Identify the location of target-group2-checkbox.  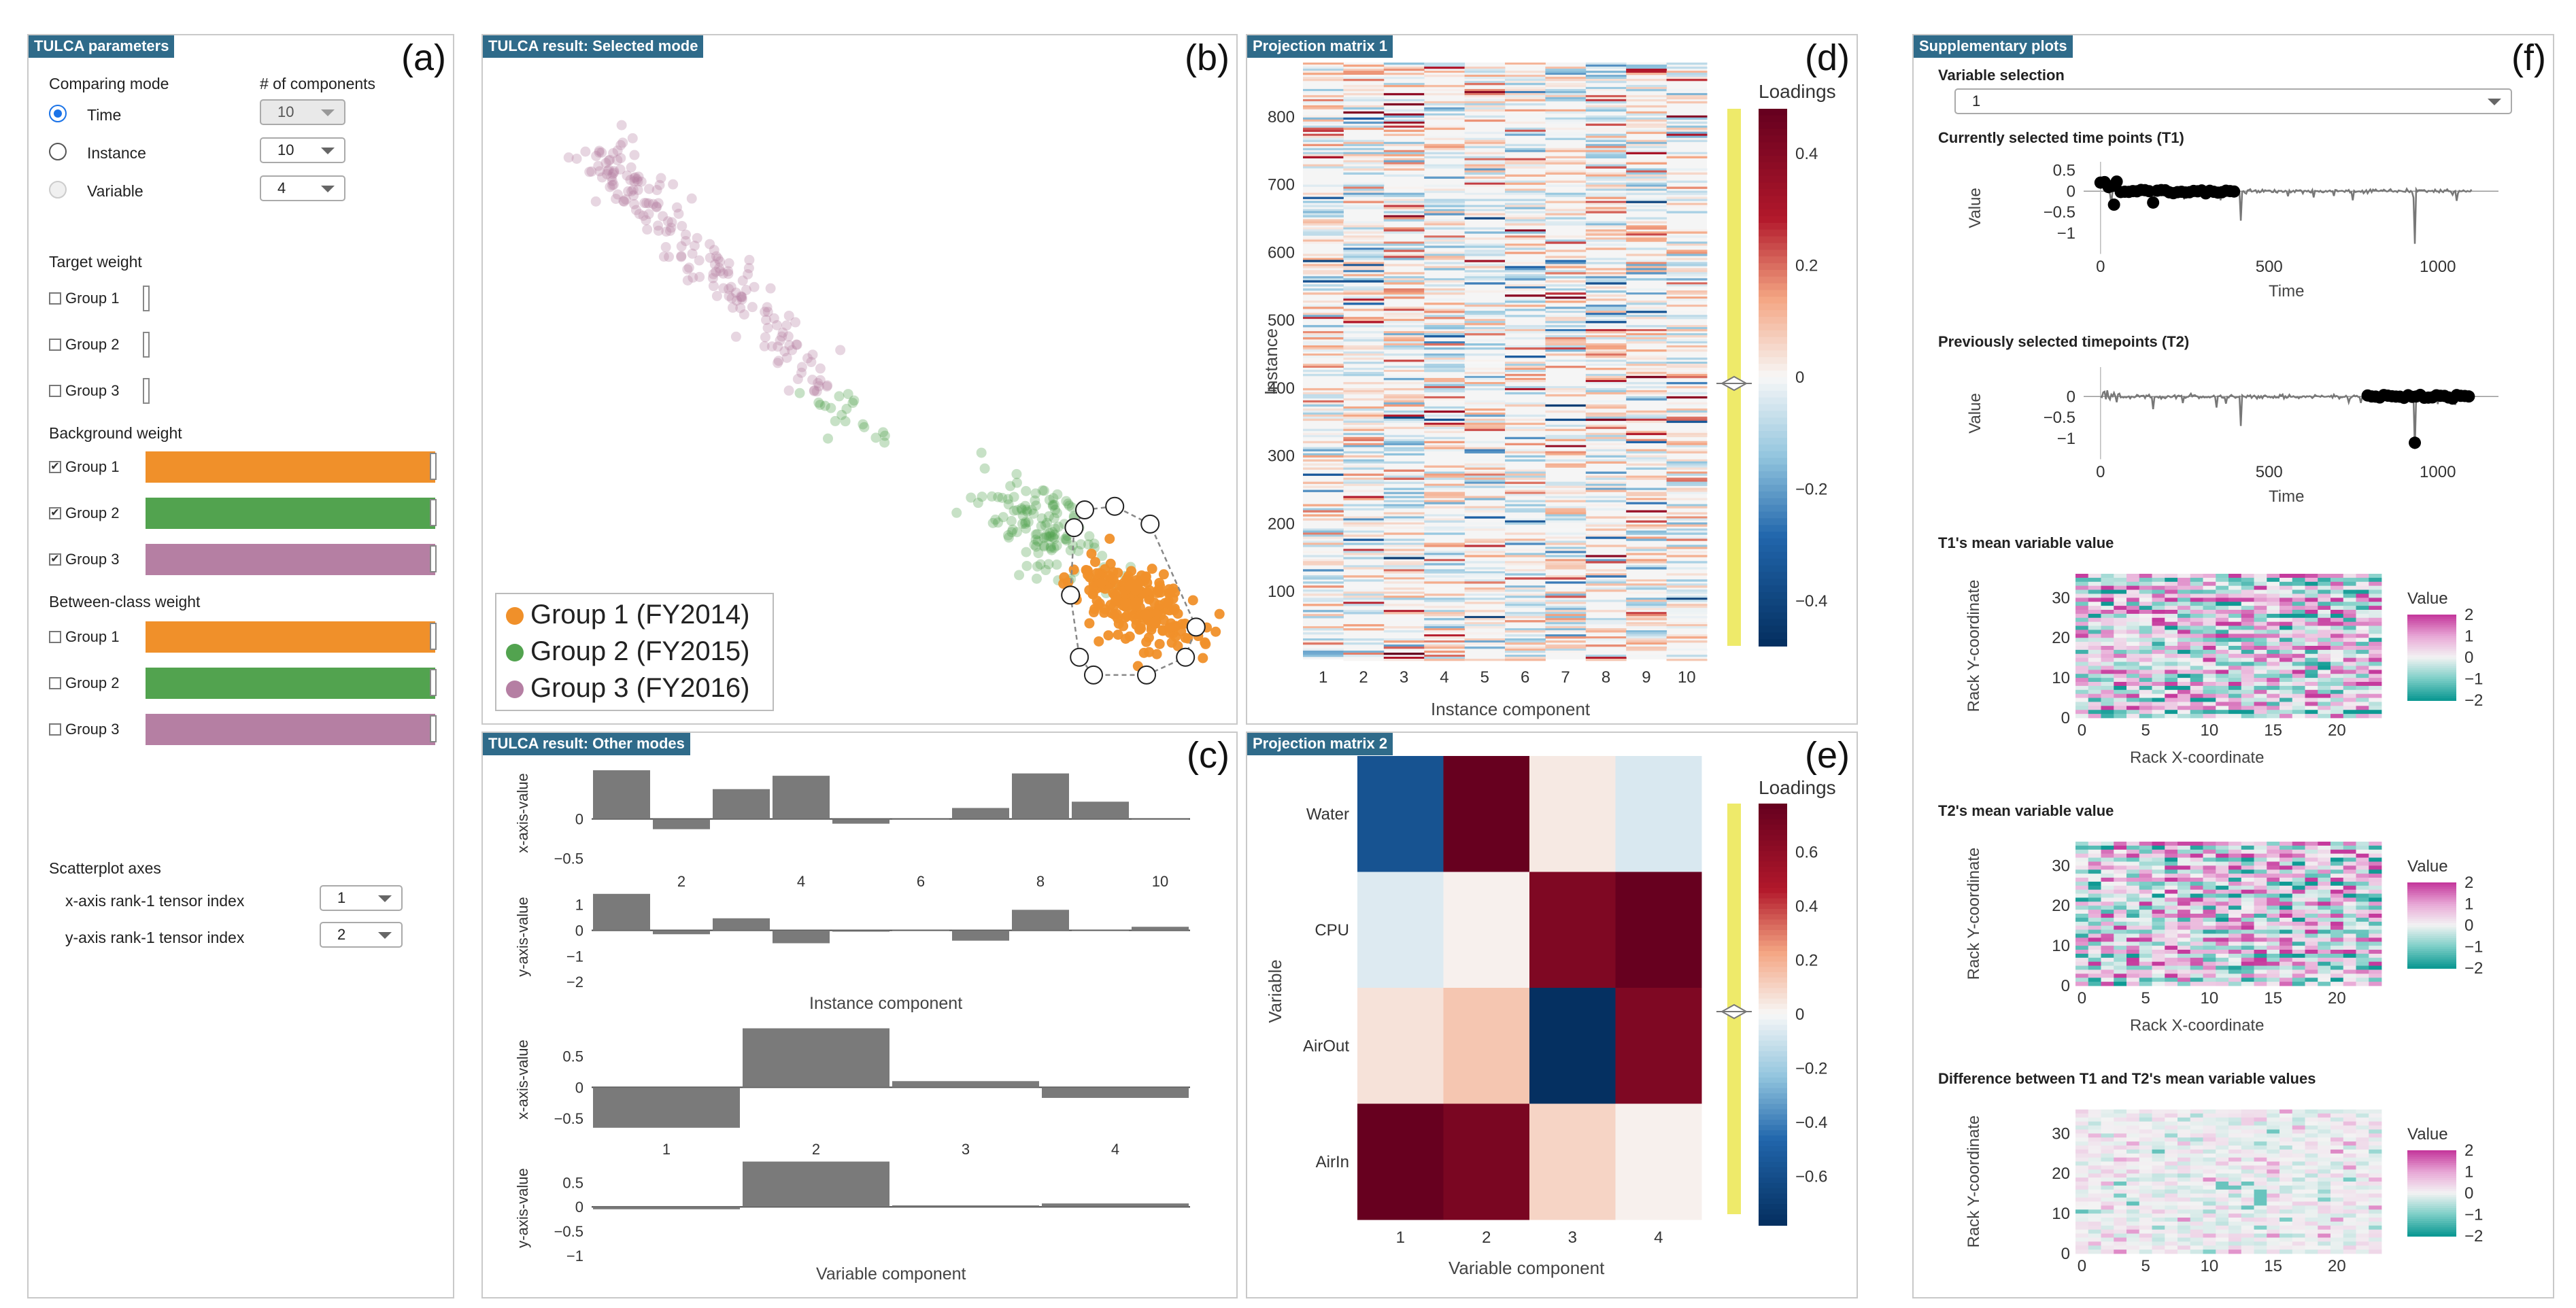
(55, 345).